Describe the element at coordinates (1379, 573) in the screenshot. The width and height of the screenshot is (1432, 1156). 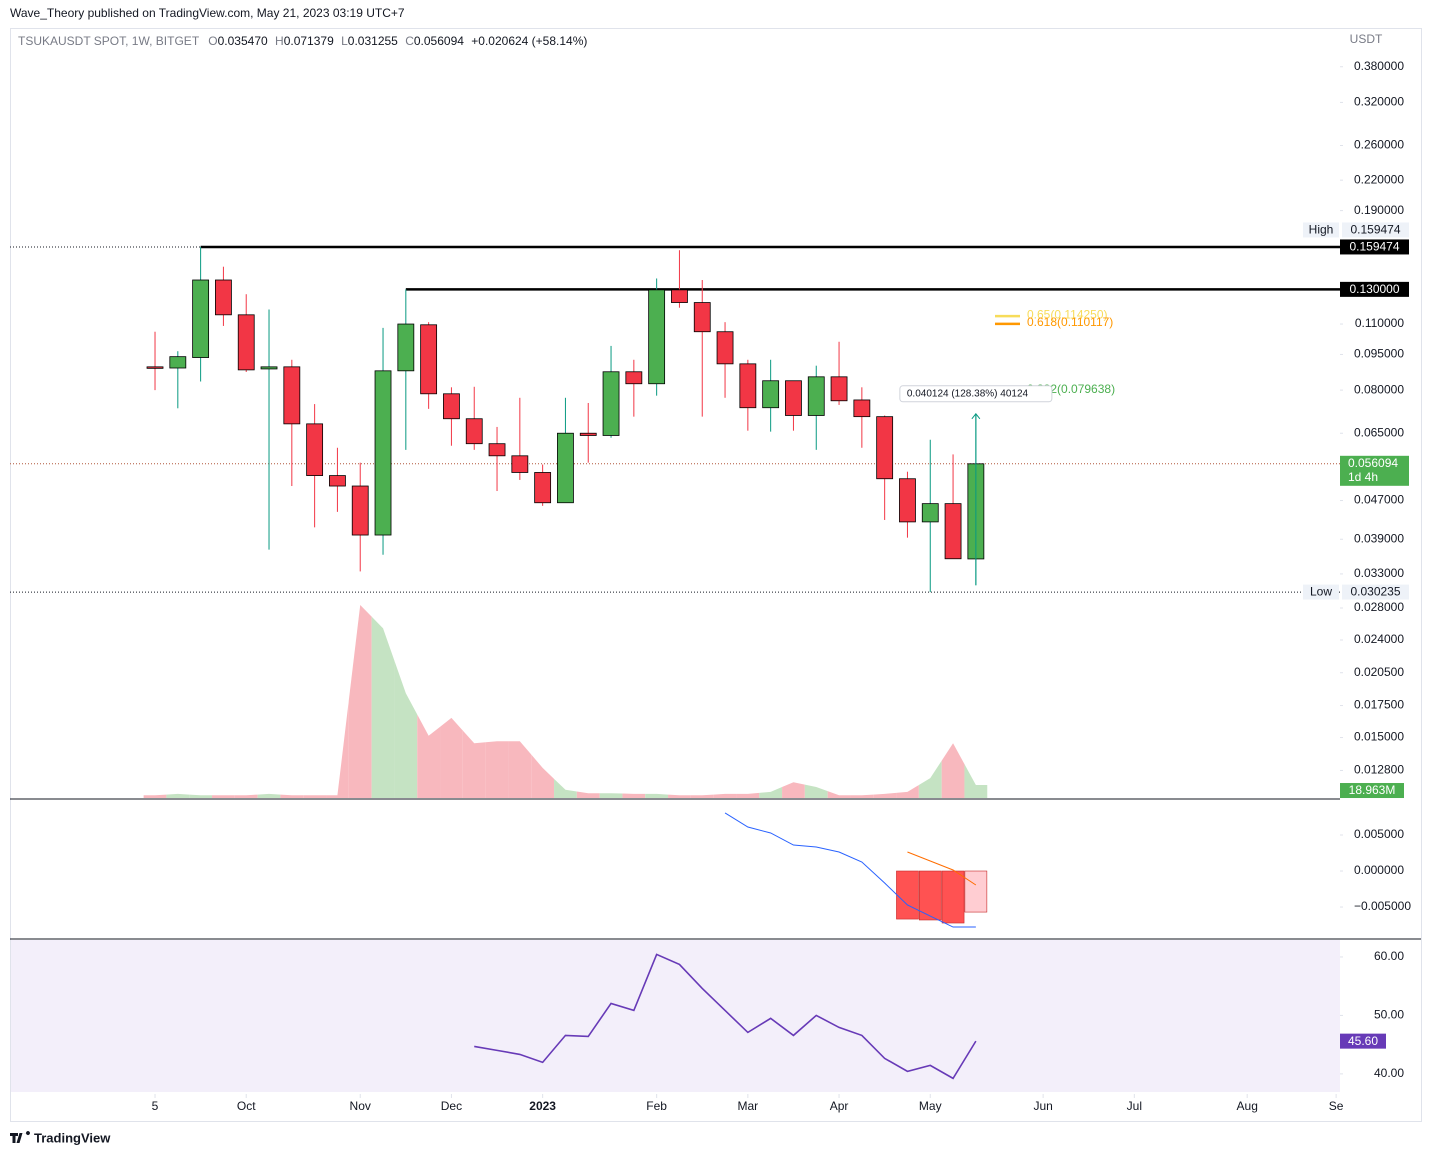
I see `y-tick-label: 0.033000` at that location.